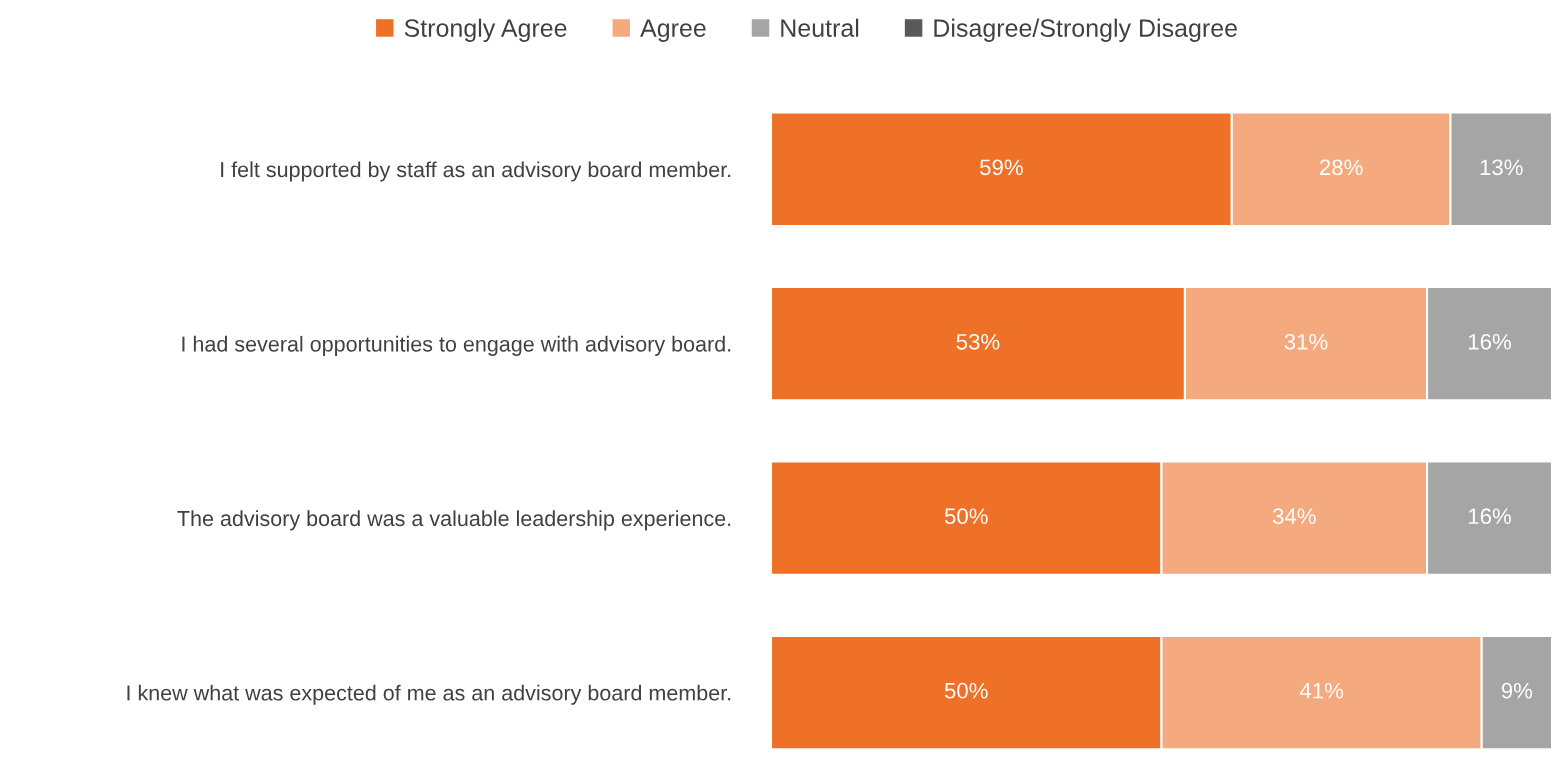 The image size is (1552, 781). What do you see at coordinates (673, 30) in the screenshot?
I see `legend-label: Agree` at bounding box center [673, 30].